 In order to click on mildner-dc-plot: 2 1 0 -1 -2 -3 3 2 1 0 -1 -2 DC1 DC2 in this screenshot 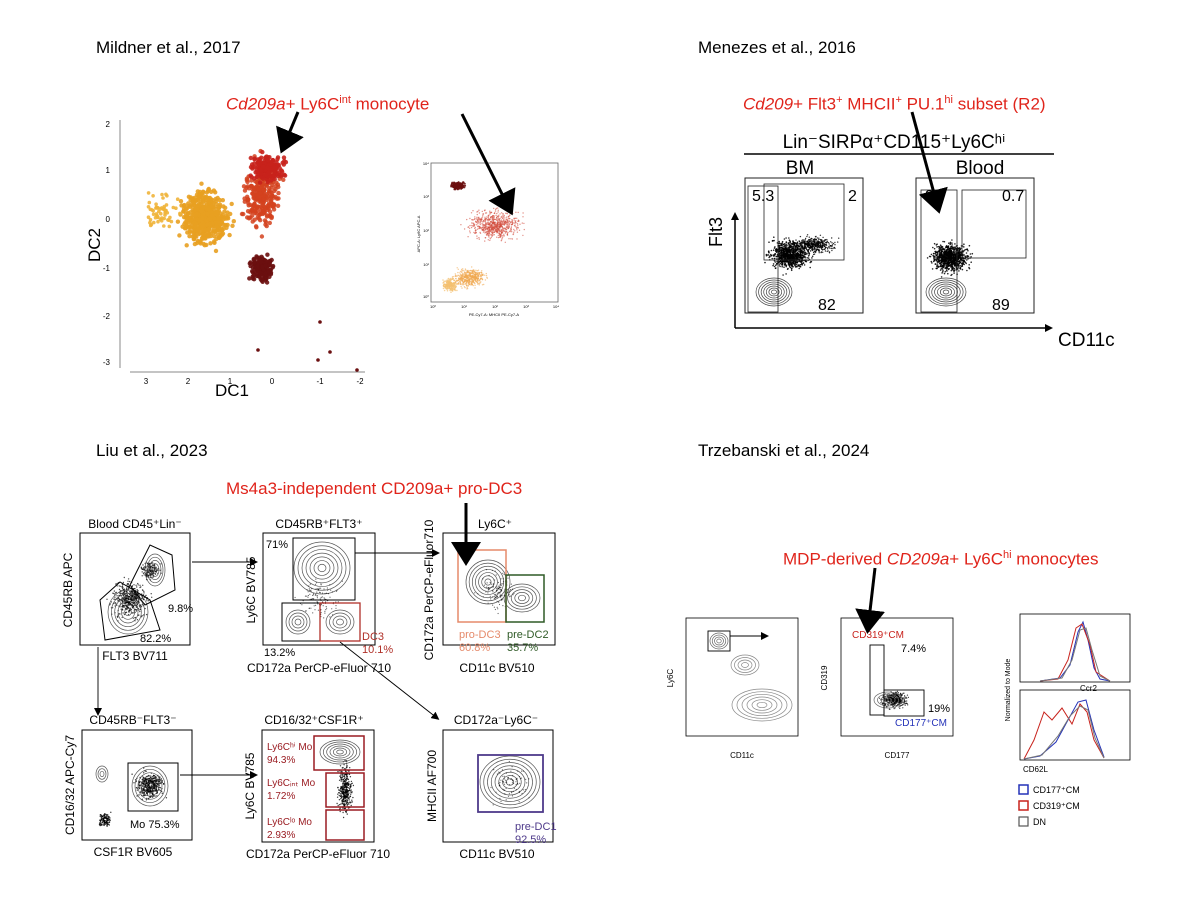, I will do `click(225, 260)`.